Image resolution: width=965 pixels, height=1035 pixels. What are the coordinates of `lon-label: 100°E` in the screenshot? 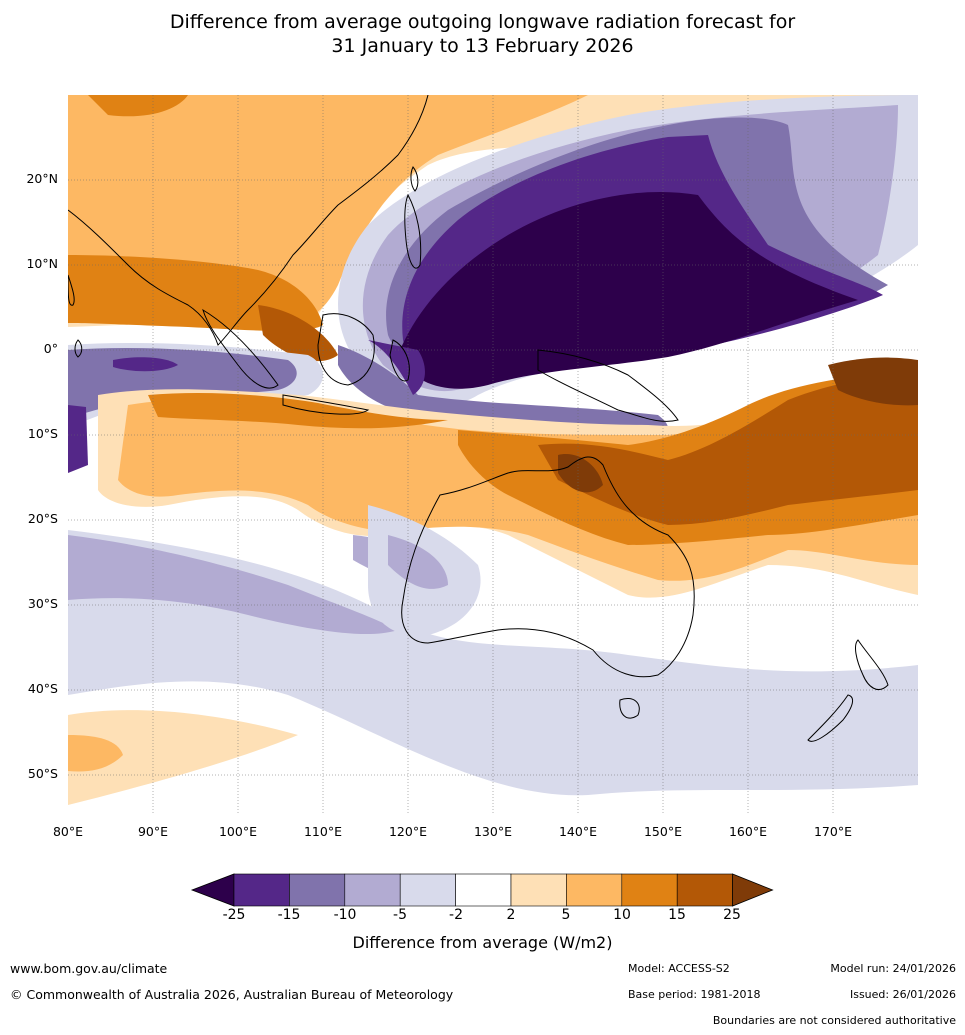 It's located at (237, 831).